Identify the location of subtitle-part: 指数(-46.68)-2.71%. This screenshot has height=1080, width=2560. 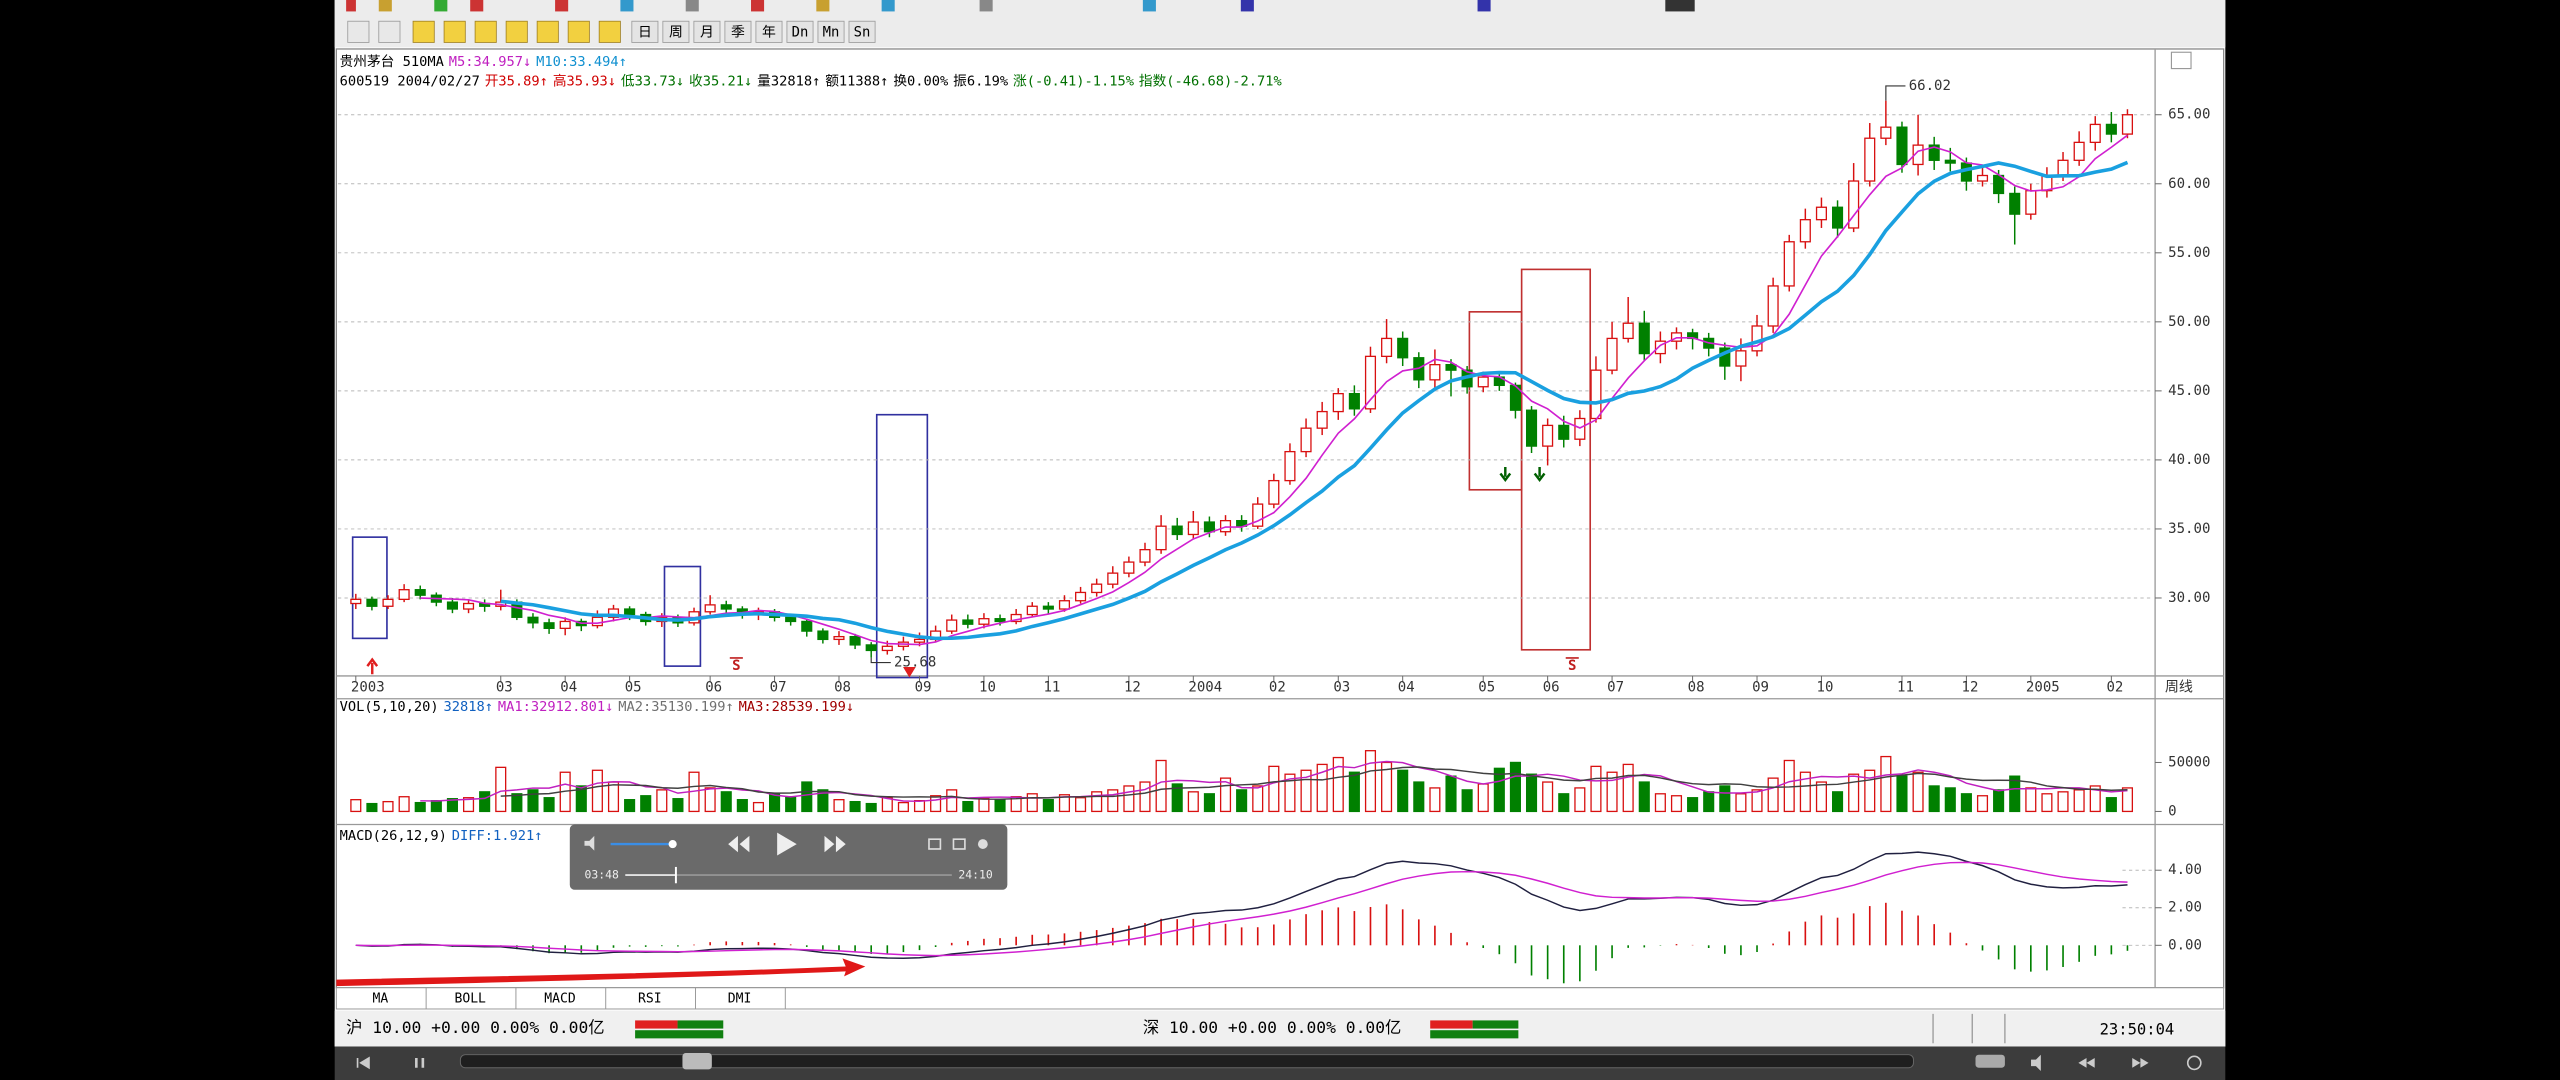
(1211, 82).